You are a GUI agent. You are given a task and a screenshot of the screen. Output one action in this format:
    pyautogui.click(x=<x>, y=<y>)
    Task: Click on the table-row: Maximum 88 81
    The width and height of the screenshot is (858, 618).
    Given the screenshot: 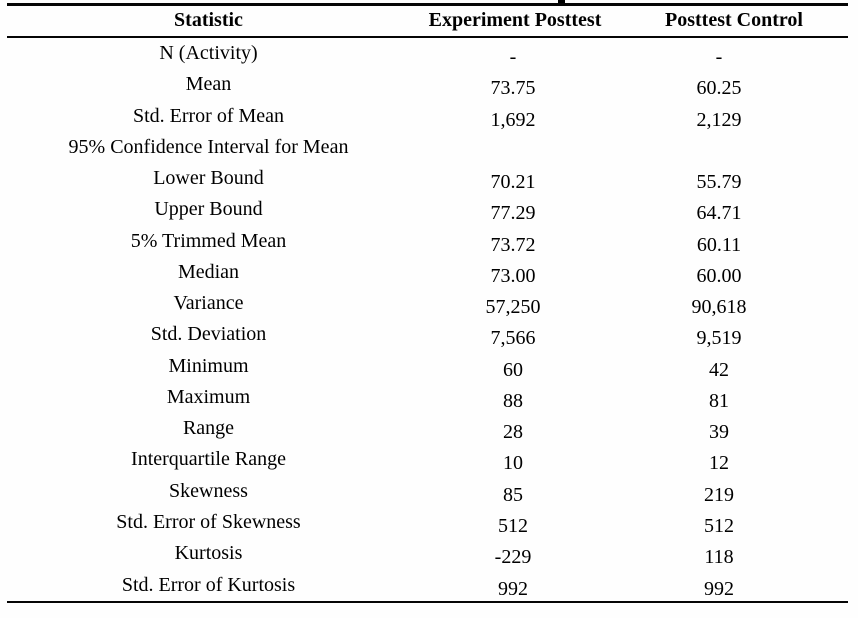 What is the action you would take?
    pyautogui.click(x=427, y=397)
    